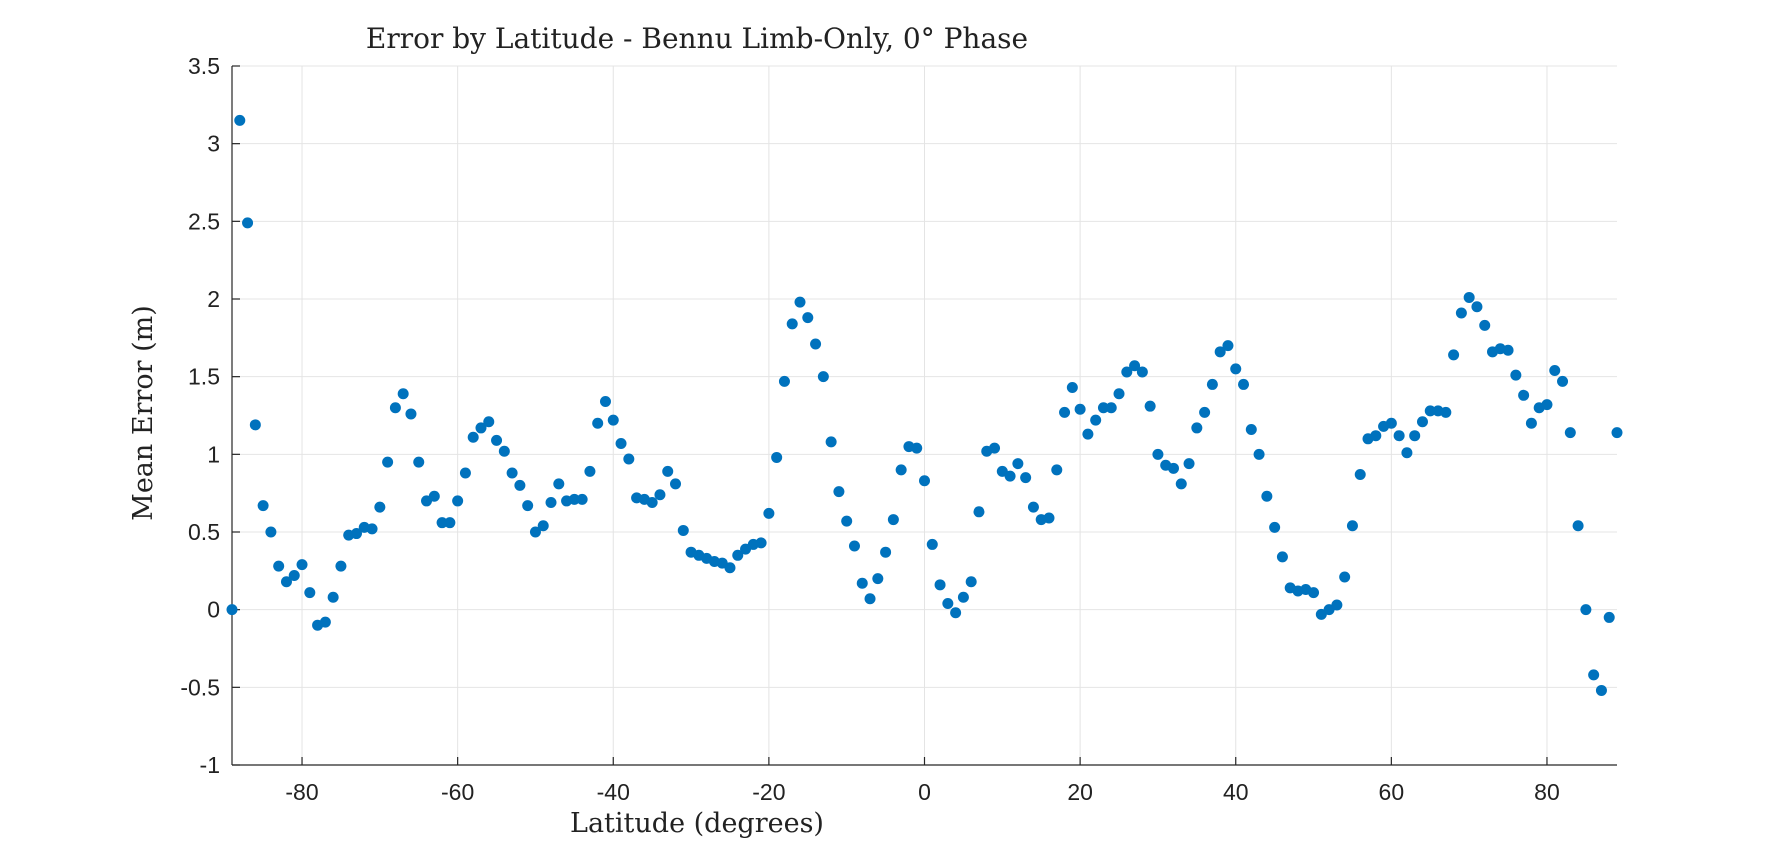 This screenshot has width=1766, height=850. Describe the element at coordinates (213, 299) in the screenshot. I see `y-tick-label: 2` at that location.